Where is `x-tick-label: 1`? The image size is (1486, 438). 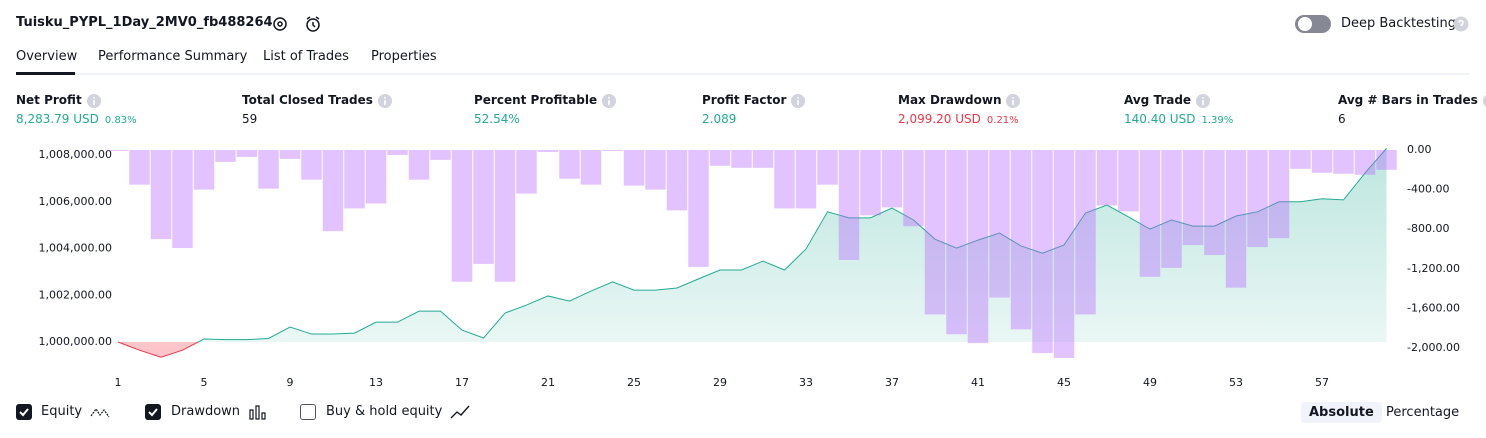
x-tick-label: 1 is located at coordinates (118, 382).